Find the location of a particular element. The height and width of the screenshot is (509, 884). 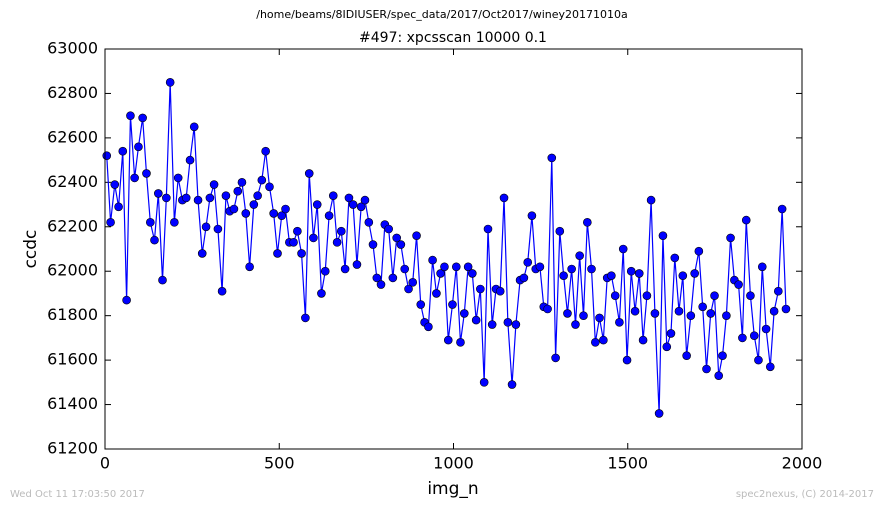

footer-right: spec2nexus, (C) 2014-2017 is located at coordinates (805, 494).